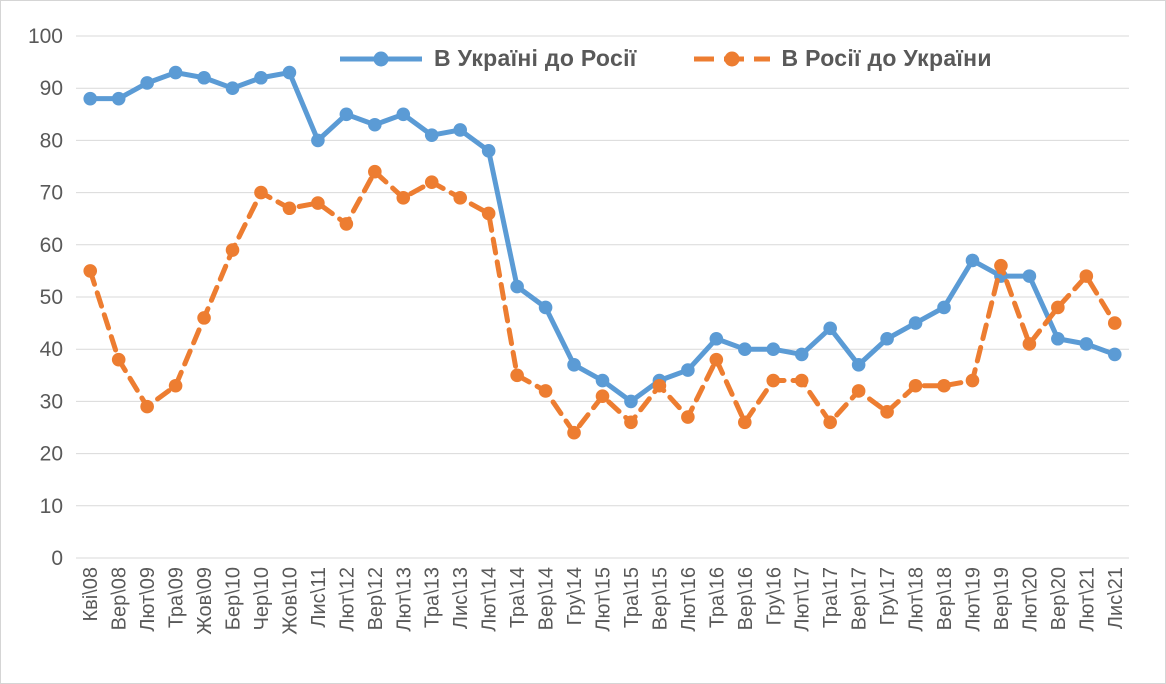 The width and height of the screenshot is (1166, 684). What do you see at coordinates (888, 596) in the screenshot?
I see `x-axis-tick-label: Гру\17` at bounding box center [888, 596].